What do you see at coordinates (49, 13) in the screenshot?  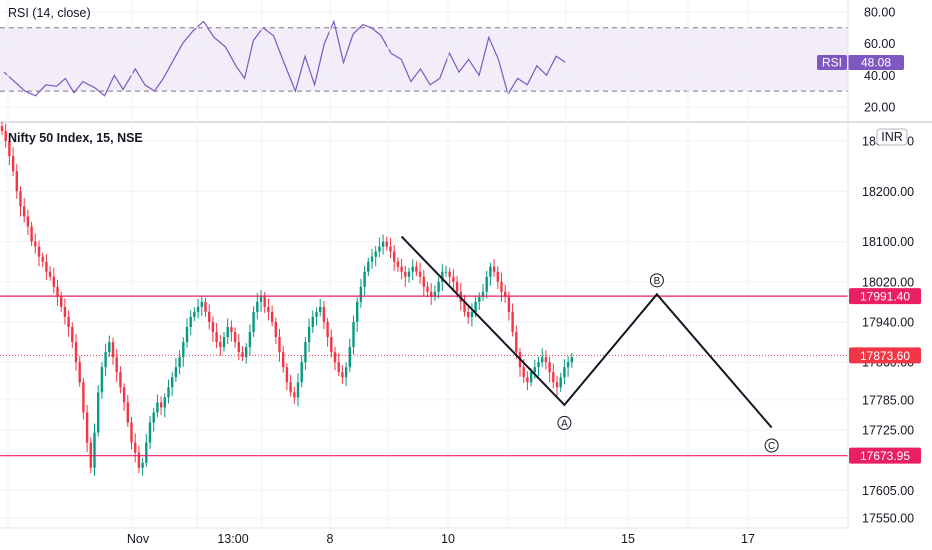 I see `rsi-title: RSI (14, close)` at bounding box center [49, 13].